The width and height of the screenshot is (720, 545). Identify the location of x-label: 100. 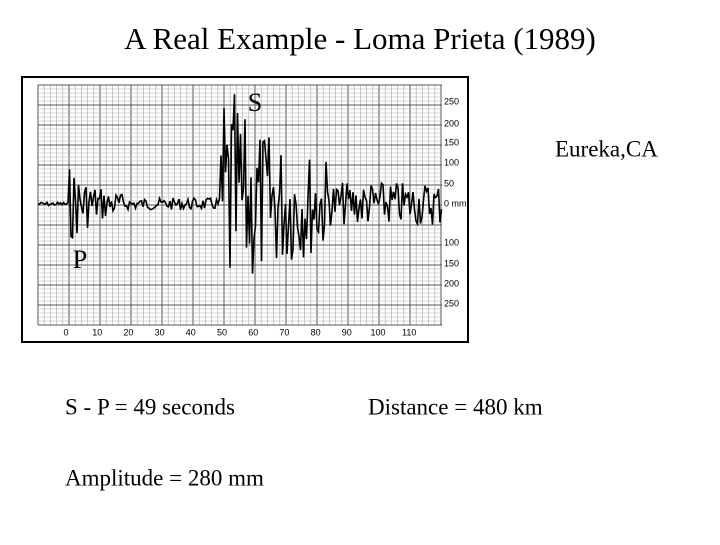
(377, 332).